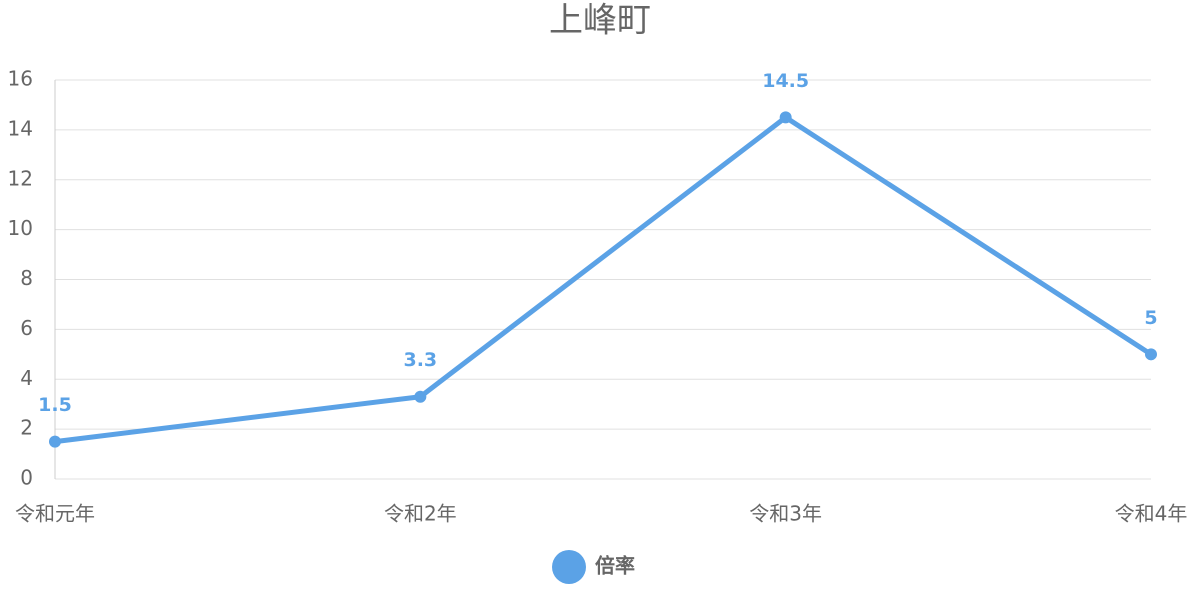  Describe the element at coordinates (55, 405) in the screenshot. I see `data-label: 1.5` at that location.